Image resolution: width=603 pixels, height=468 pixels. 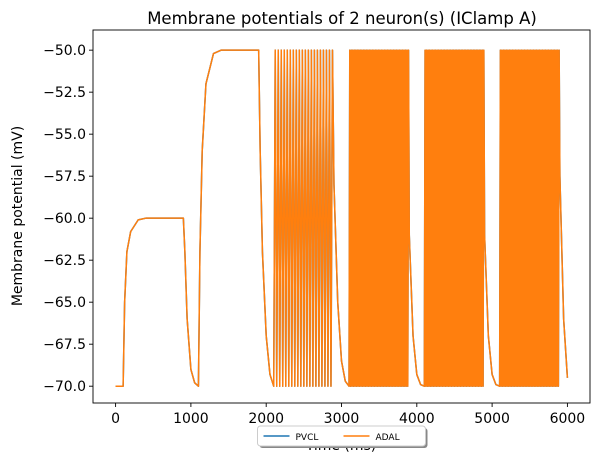 What do you see at coordinates (18, 216) in the screenshot?
I see `y-axis-label: Membrane potential (mV)` at bounding box center [18, 216].